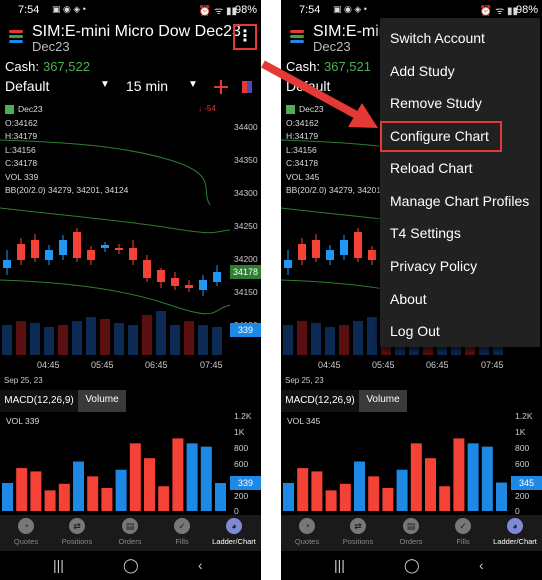  What do you see at coordinates (246, 226) in the screenshot?
I see `price-tick: 34250` at bounding box center [246, 226].